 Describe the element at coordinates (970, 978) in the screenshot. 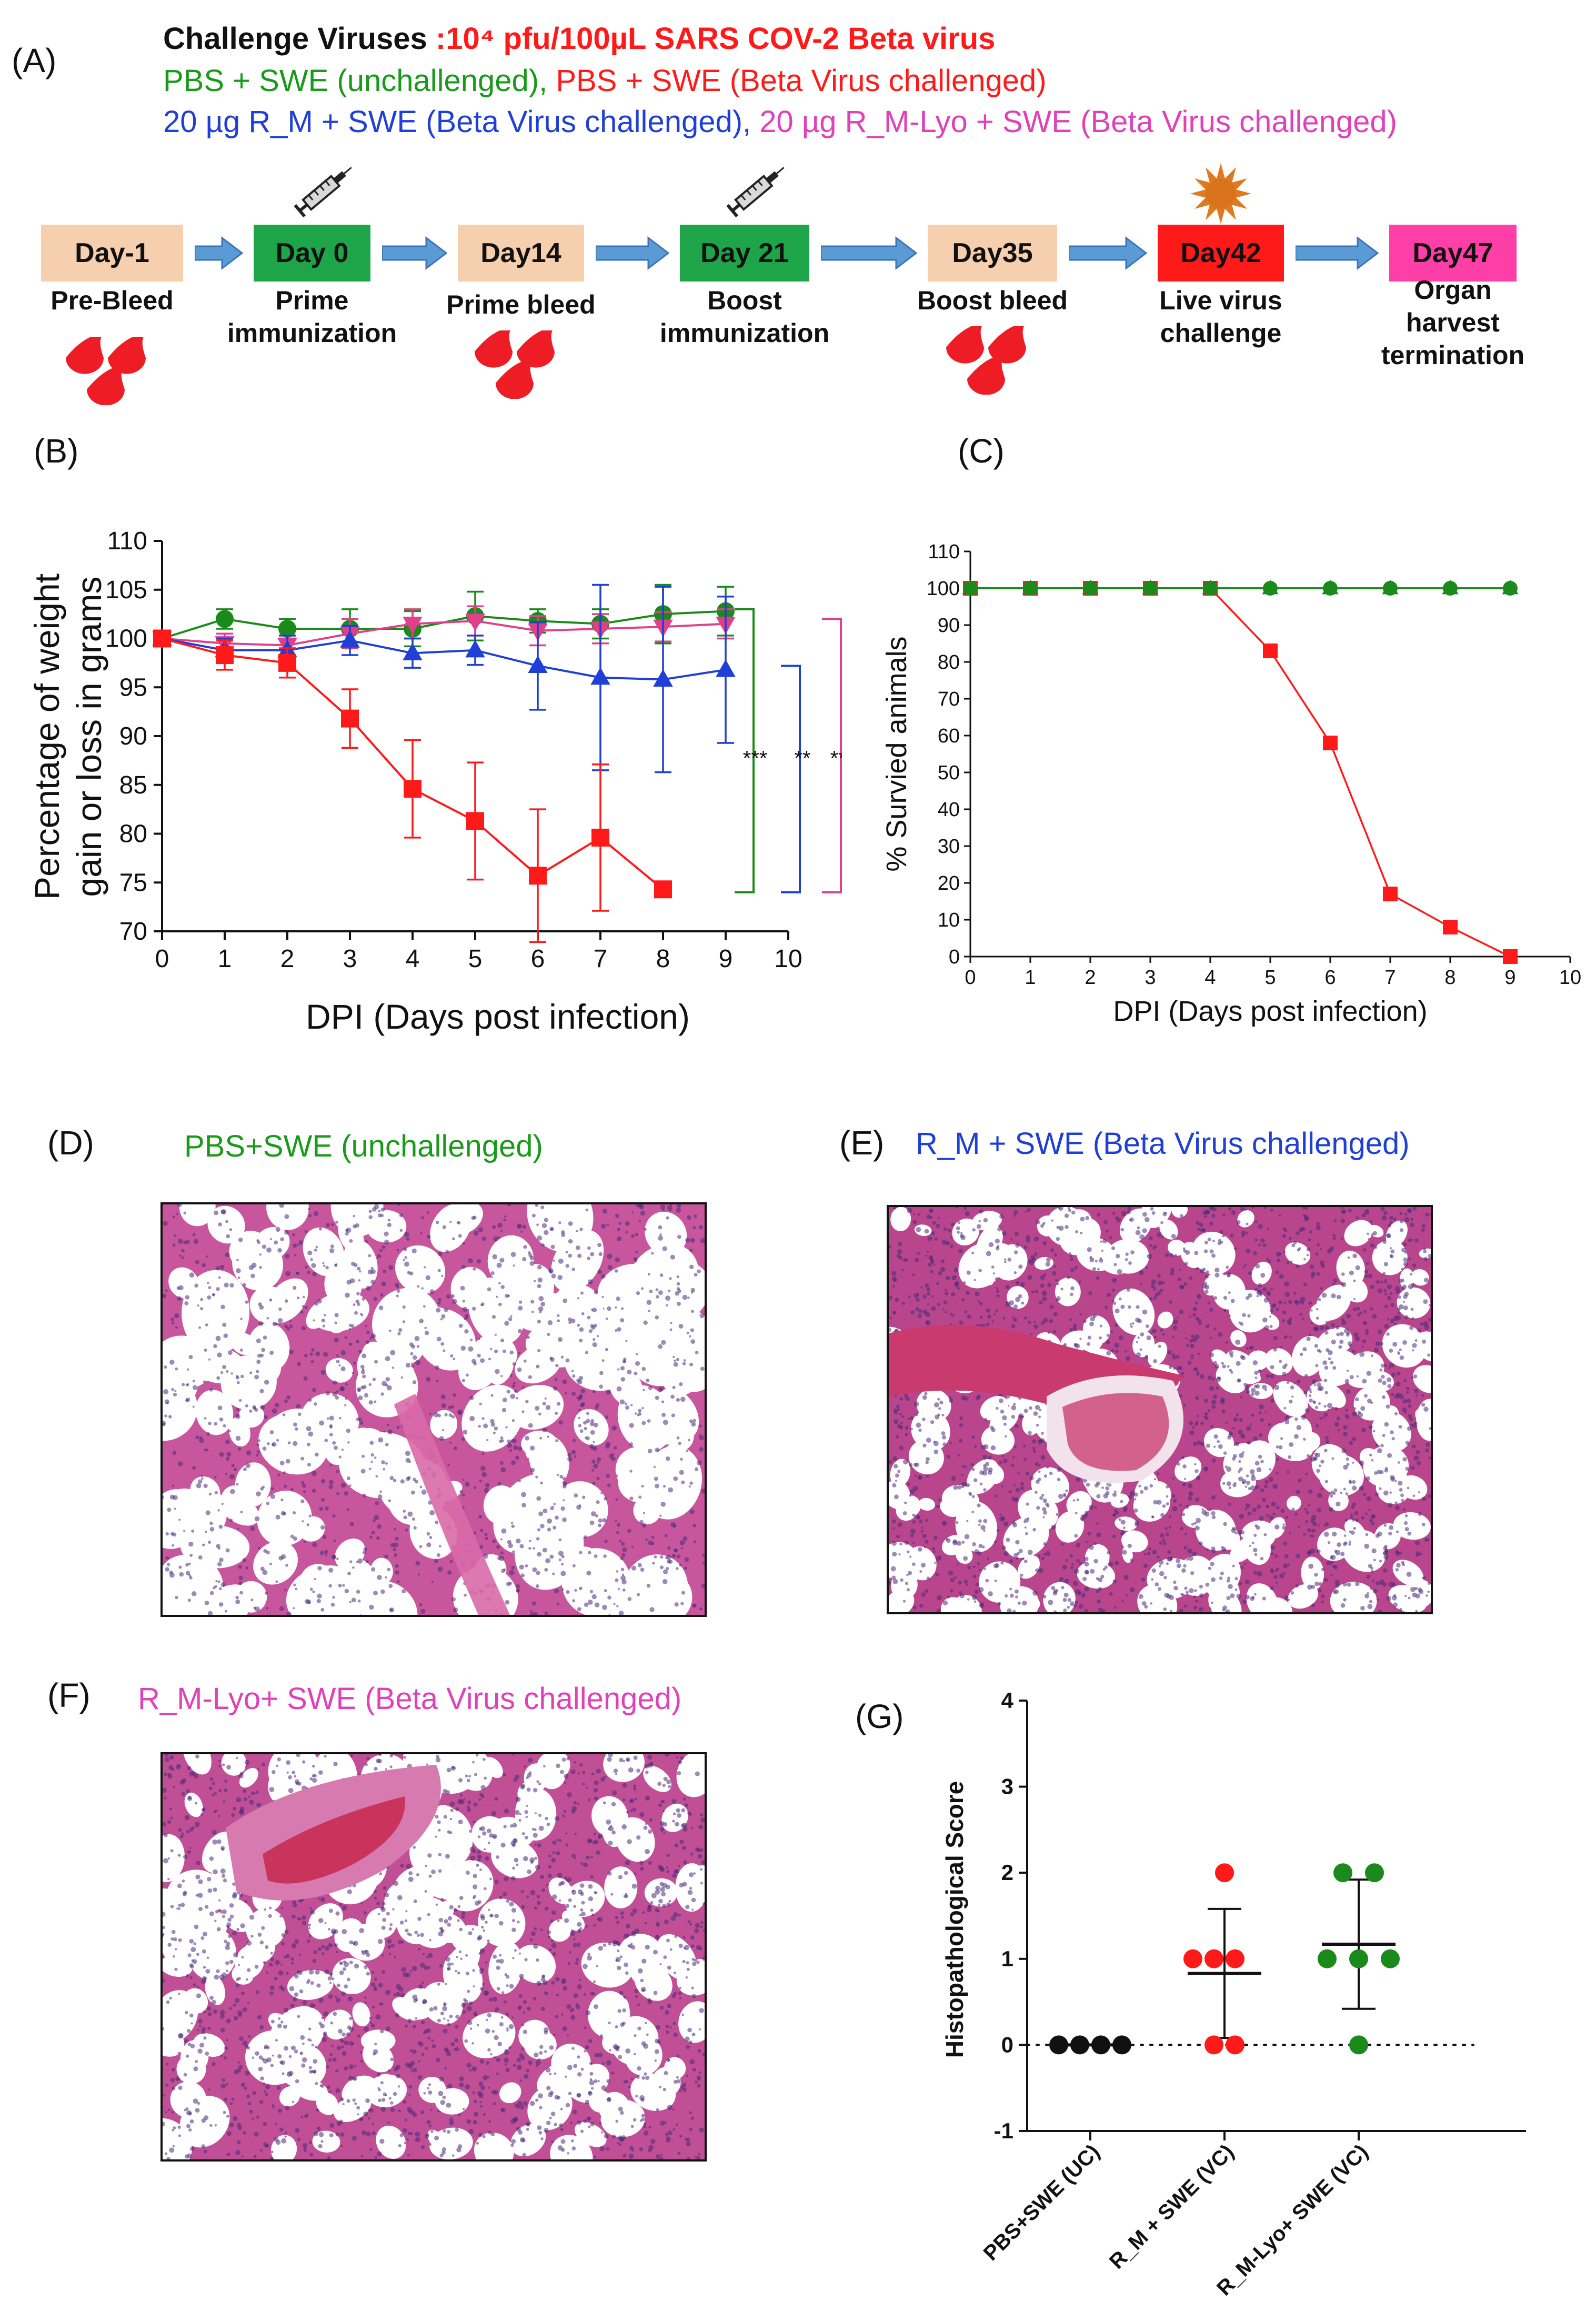

I see `x-tick-label: 0` at that location.